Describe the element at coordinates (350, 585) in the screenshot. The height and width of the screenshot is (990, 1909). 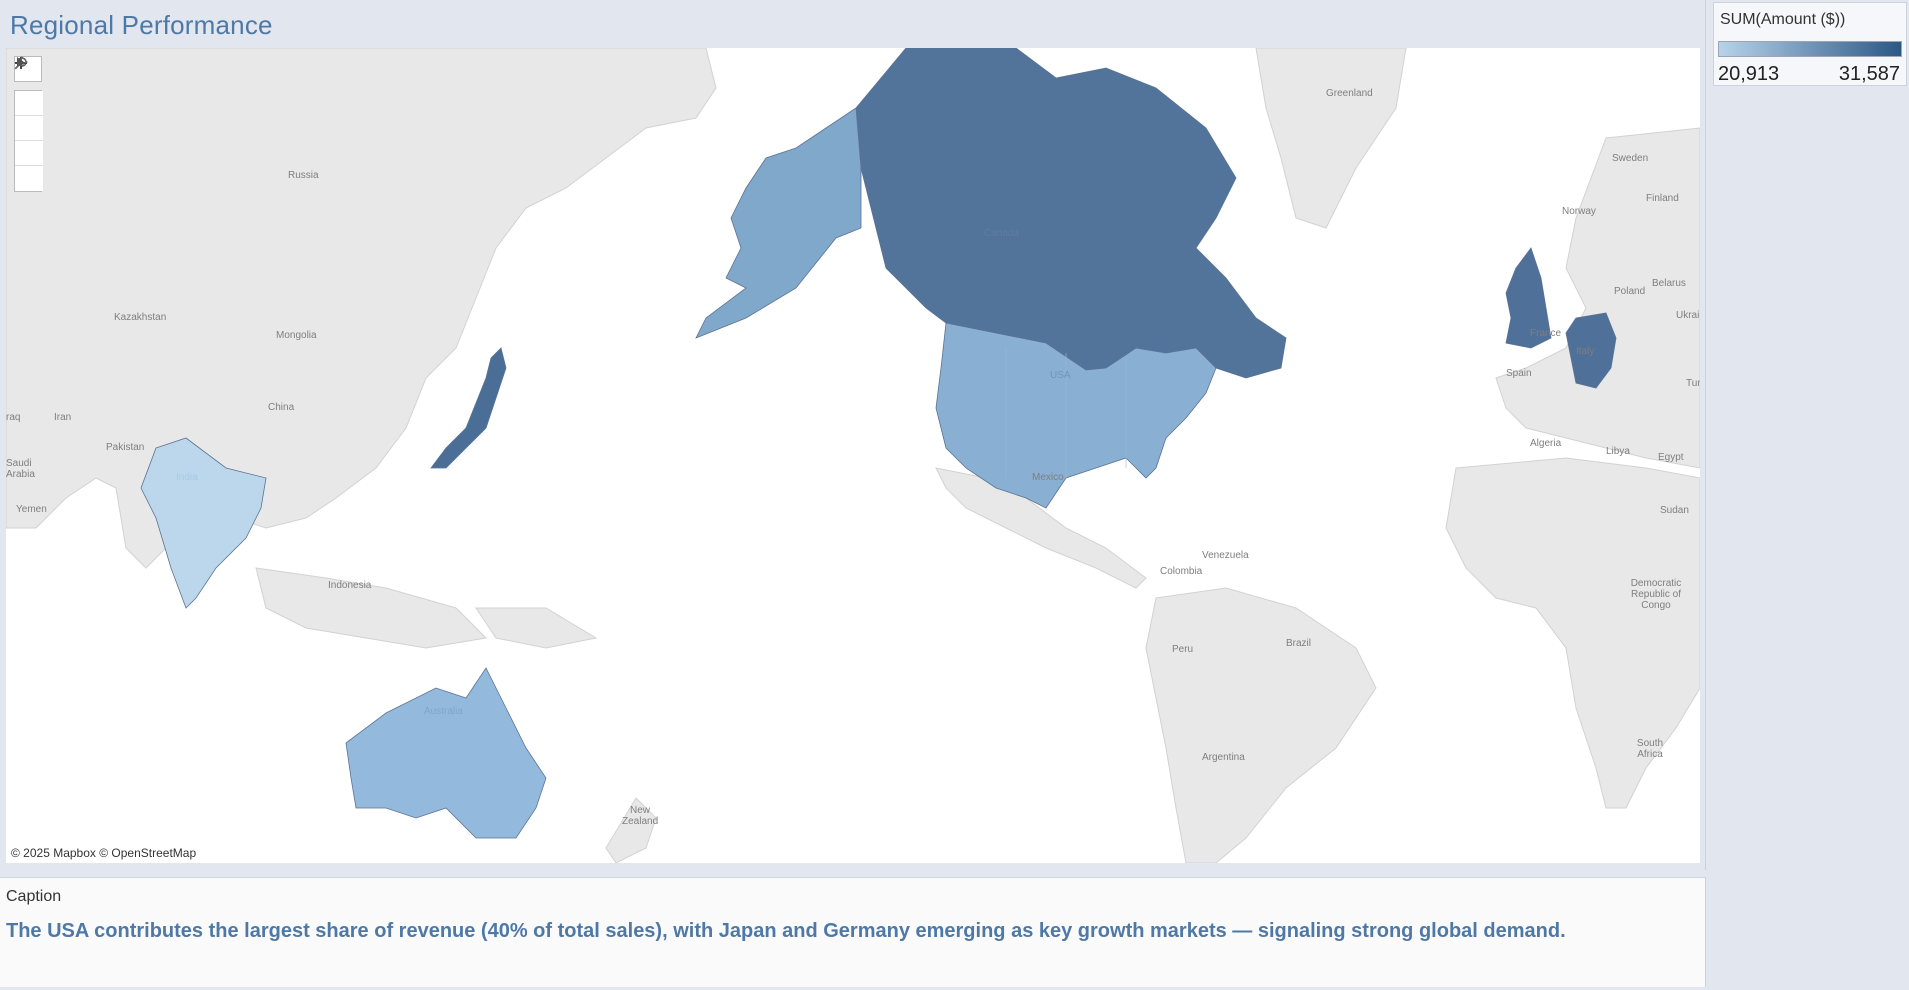
I see `label-indonesia: Indonesia` at that location.